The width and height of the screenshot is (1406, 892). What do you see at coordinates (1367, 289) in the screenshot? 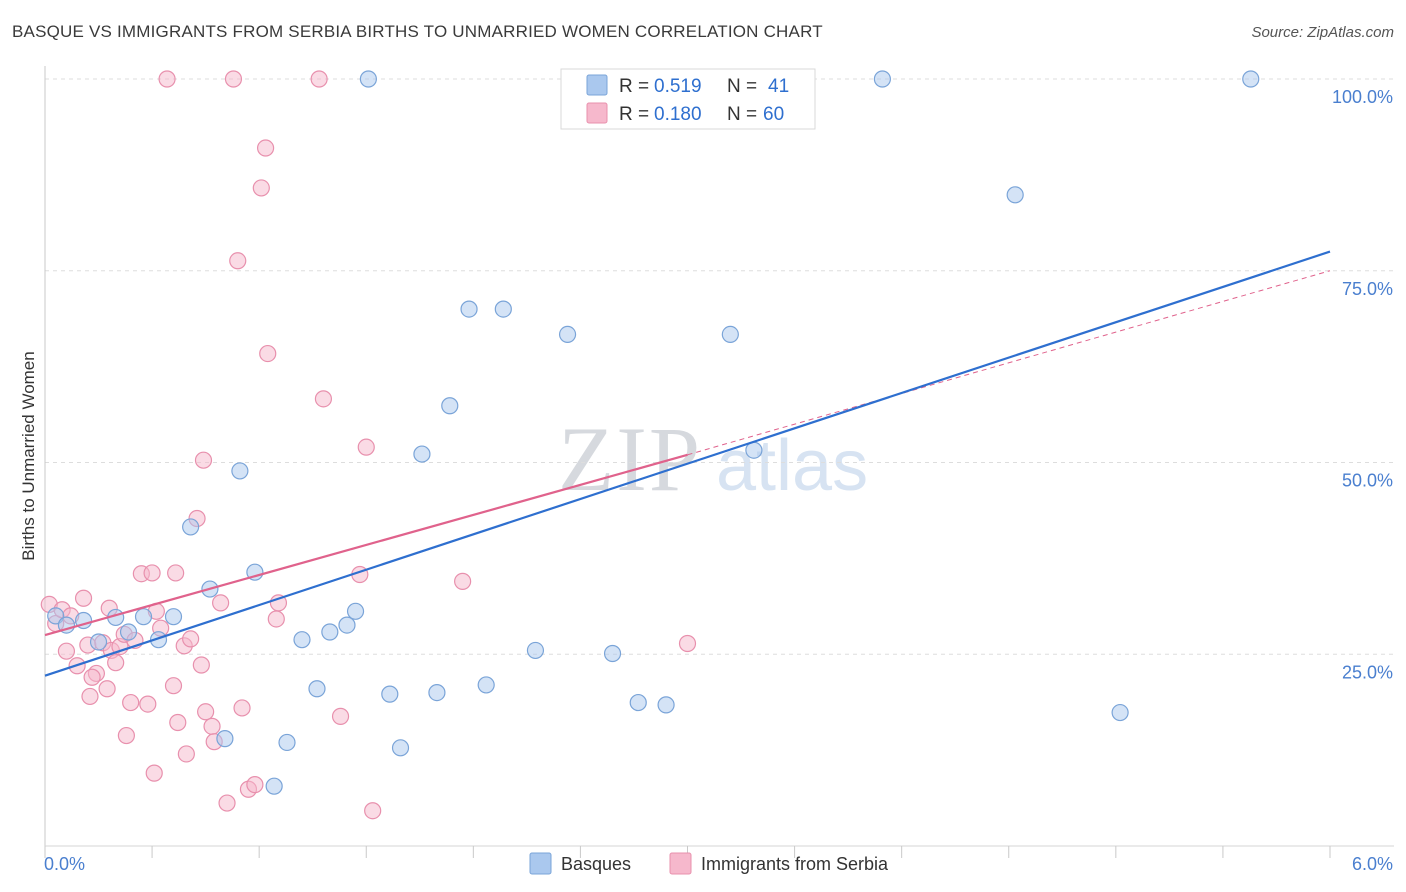
I see `y-tick-label: 75.0%` at bounding box center [1367, 289].